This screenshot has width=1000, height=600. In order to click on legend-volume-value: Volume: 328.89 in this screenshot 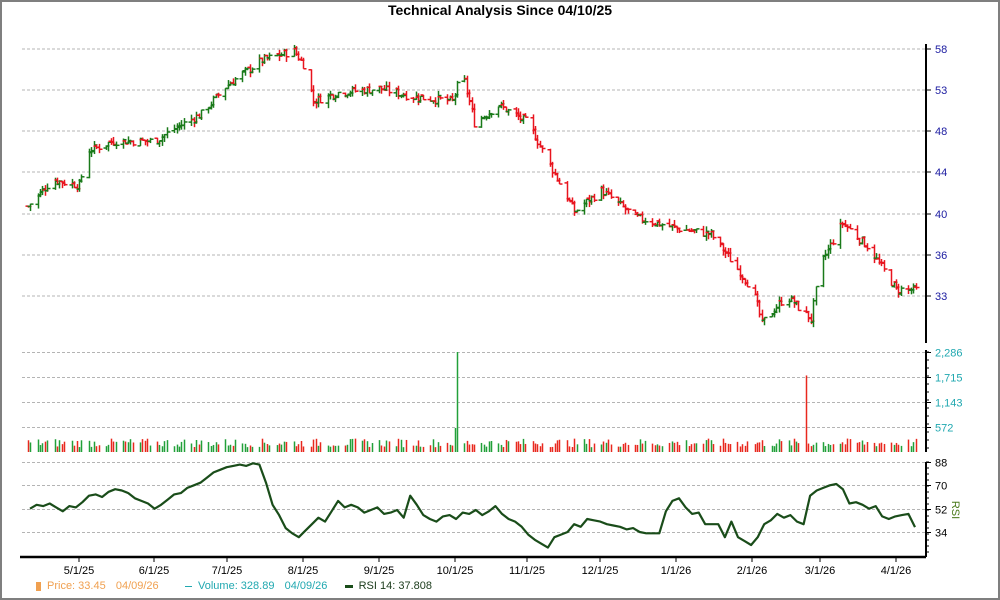, I will do `click(236, 586)`.